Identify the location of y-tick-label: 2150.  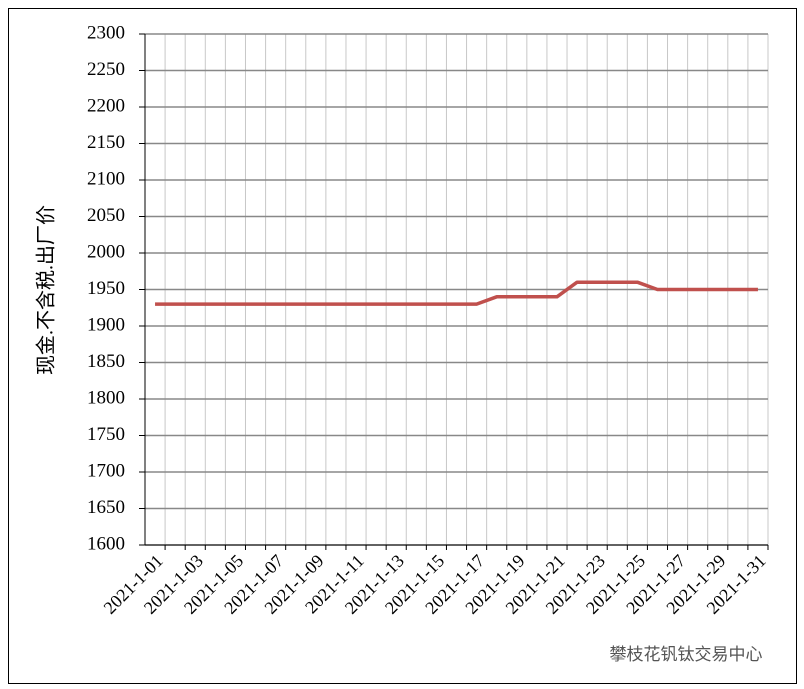
(106, 142).